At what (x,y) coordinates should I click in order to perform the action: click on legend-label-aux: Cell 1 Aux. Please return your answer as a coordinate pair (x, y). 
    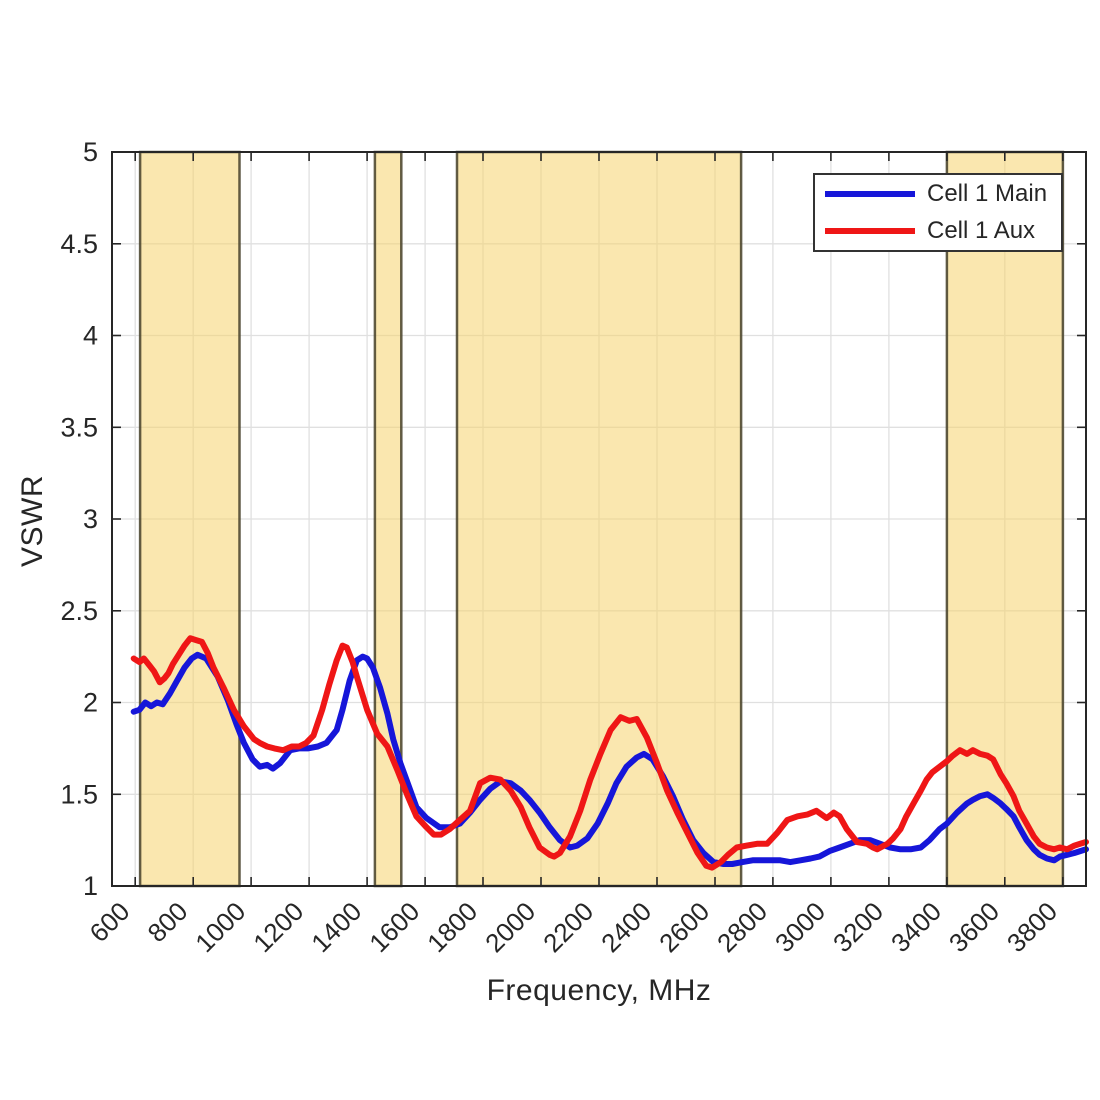
    Looking at the image, I should click on (981, 230).